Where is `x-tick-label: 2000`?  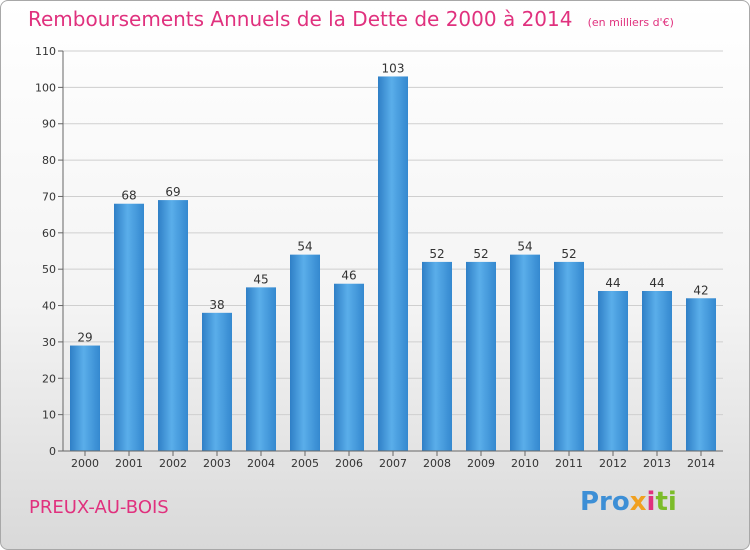 x-tick-label: 2000 is located at coordinates (85, 463).